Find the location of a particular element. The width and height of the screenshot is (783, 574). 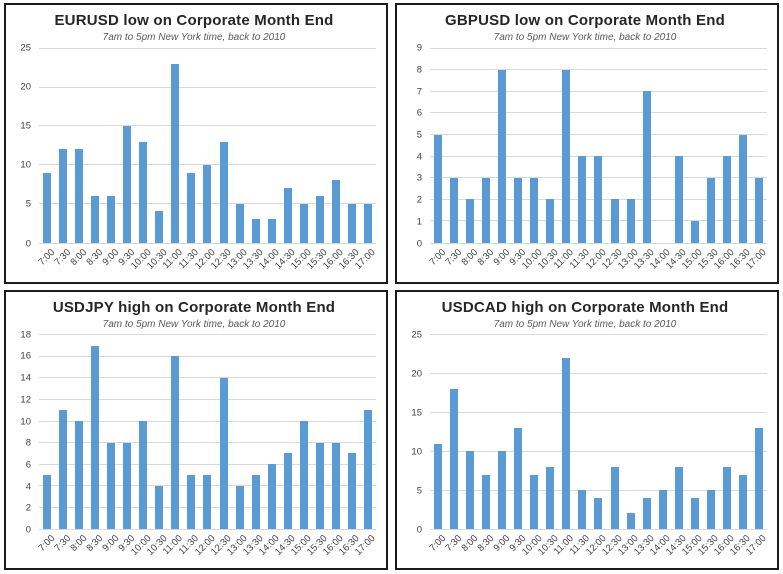

y-tick-label: 18 is located at coordinates (25, 335).